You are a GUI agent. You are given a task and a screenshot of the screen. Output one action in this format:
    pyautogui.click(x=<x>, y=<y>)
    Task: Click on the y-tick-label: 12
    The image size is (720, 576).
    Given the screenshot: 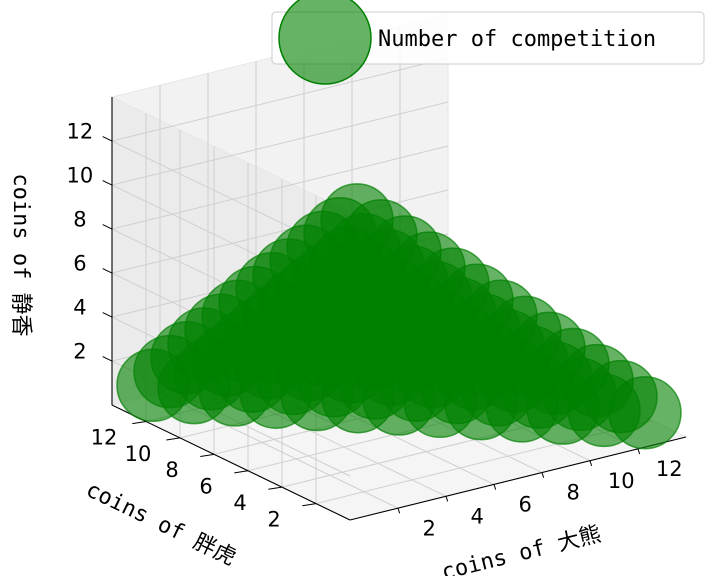 What is the action you would take?
    pyautogui.click(x=104, y=437)
    